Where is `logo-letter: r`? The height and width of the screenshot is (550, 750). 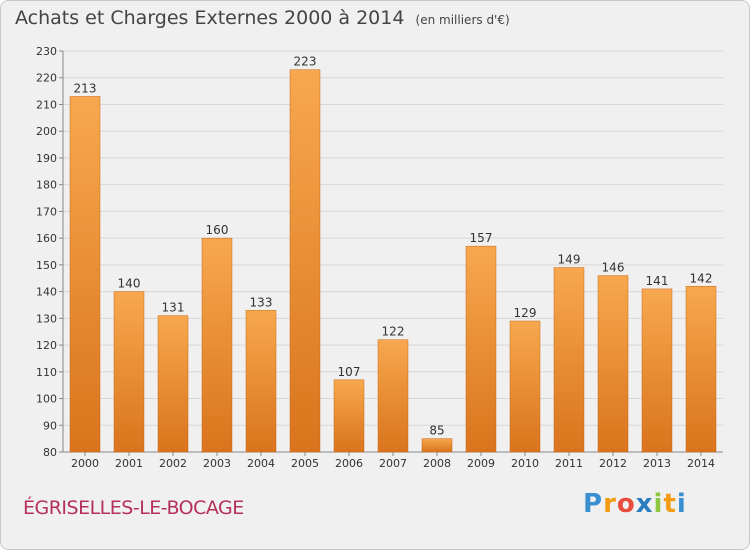
logo-letter: r is located at coordinates (610, 504).